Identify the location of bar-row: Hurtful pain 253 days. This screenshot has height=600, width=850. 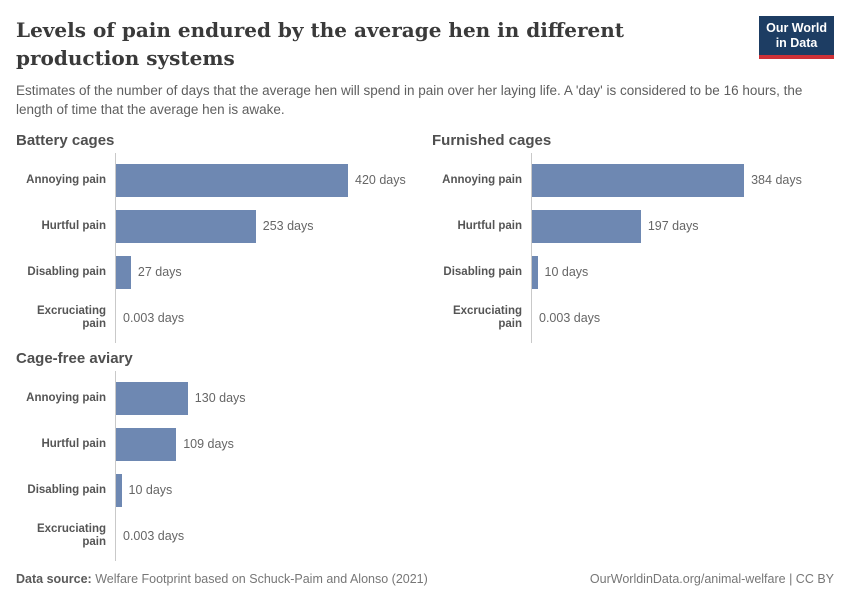
(217, 226).